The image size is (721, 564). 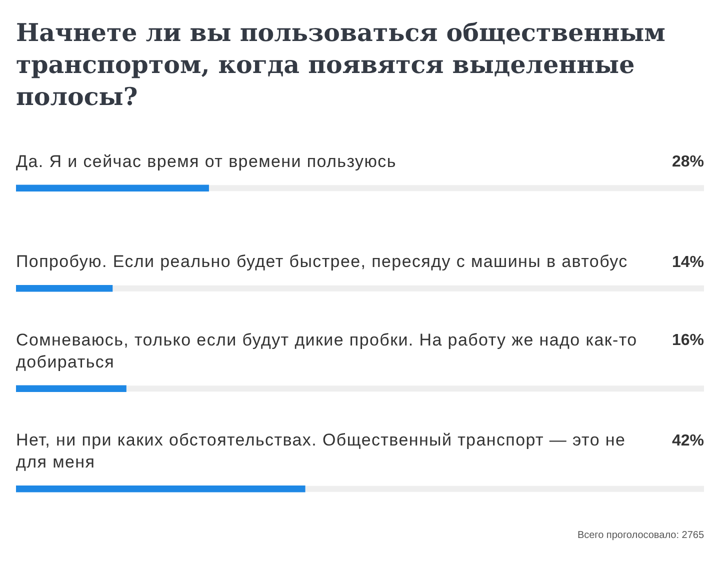 What do you see at coordinates (688, 441) in the screenshot?
I see `data-label: 42%` at bounding box center [688, 441].